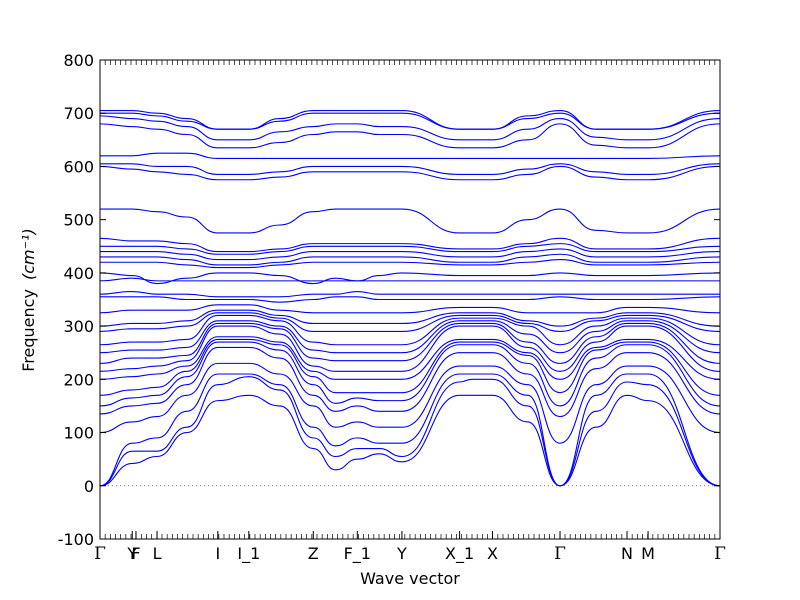 The width and height of the screenshot is (800, 600). I want to click on x-tick-label: I, so click(217, 553).